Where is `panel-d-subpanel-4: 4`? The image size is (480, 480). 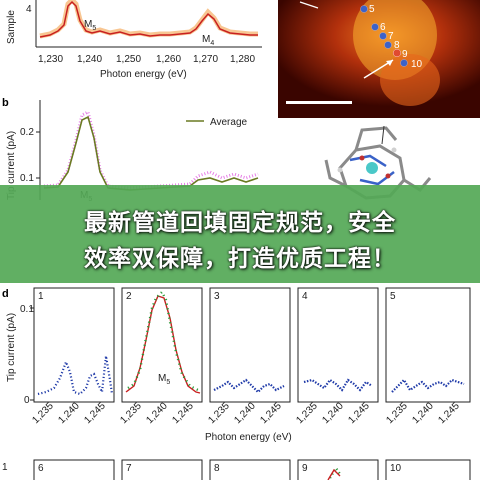 panel-d-subpanel-4: 4 is located at coordinates (338, 345).